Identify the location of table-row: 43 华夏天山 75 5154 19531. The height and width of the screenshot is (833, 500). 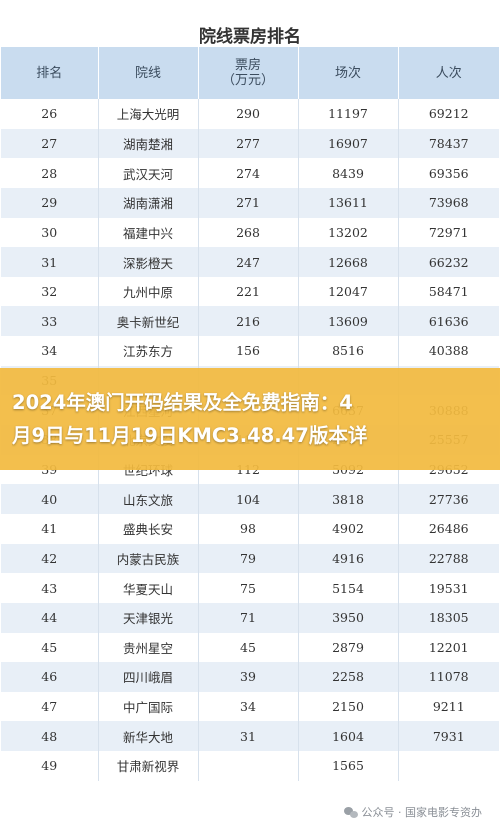
(250, 588).